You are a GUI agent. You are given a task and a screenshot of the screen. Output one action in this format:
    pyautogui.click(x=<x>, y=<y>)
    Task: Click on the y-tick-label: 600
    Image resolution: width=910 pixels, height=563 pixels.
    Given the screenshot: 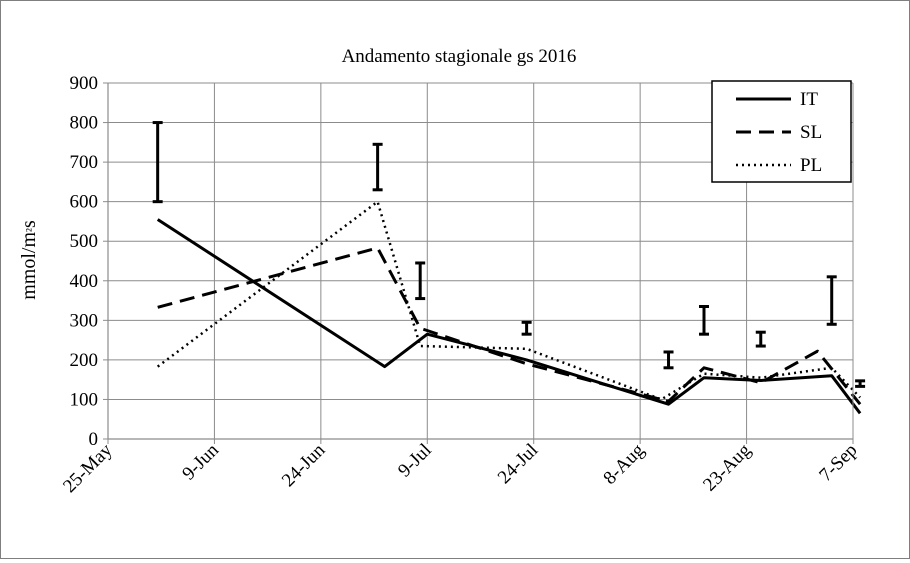 What is the action you would take?
    pyautogui.click(x=84, y=202)
    